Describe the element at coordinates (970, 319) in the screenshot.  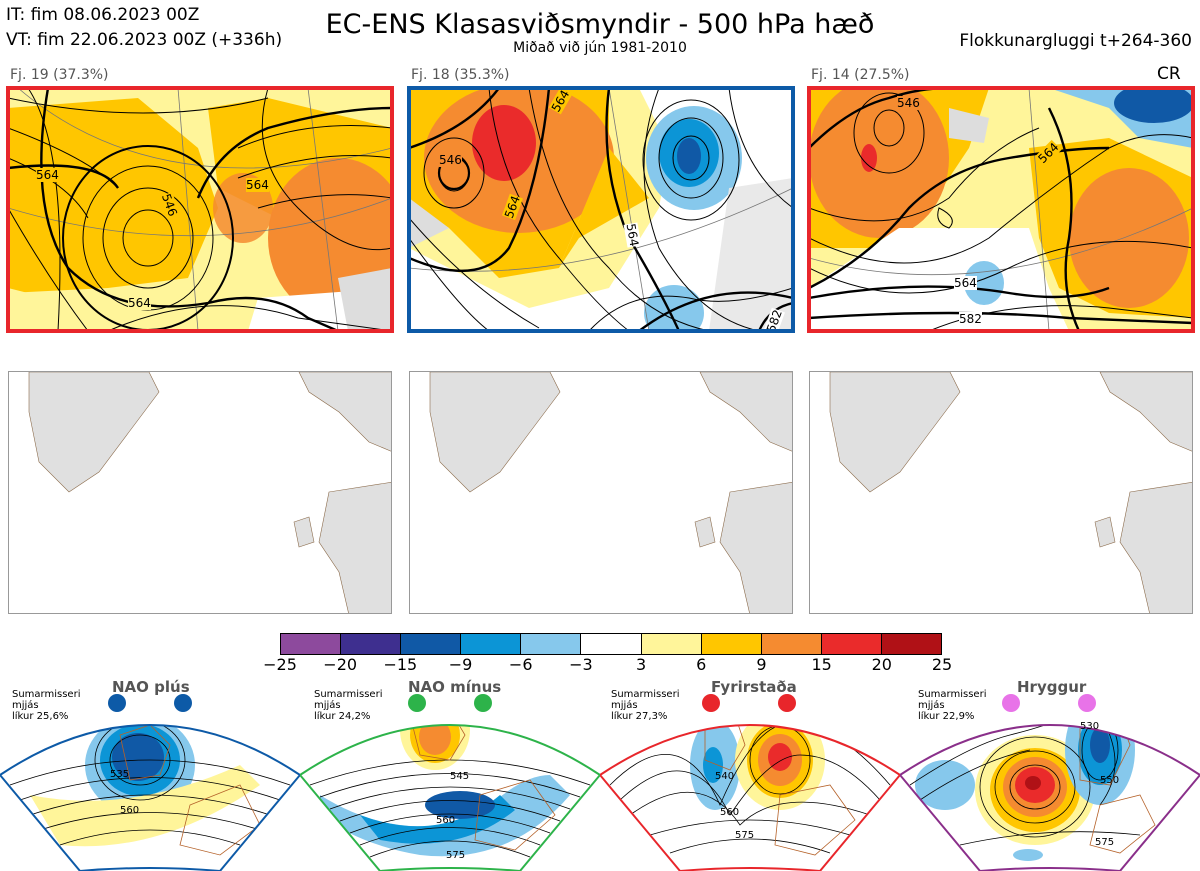
I see `contour-label: 582` at that location.